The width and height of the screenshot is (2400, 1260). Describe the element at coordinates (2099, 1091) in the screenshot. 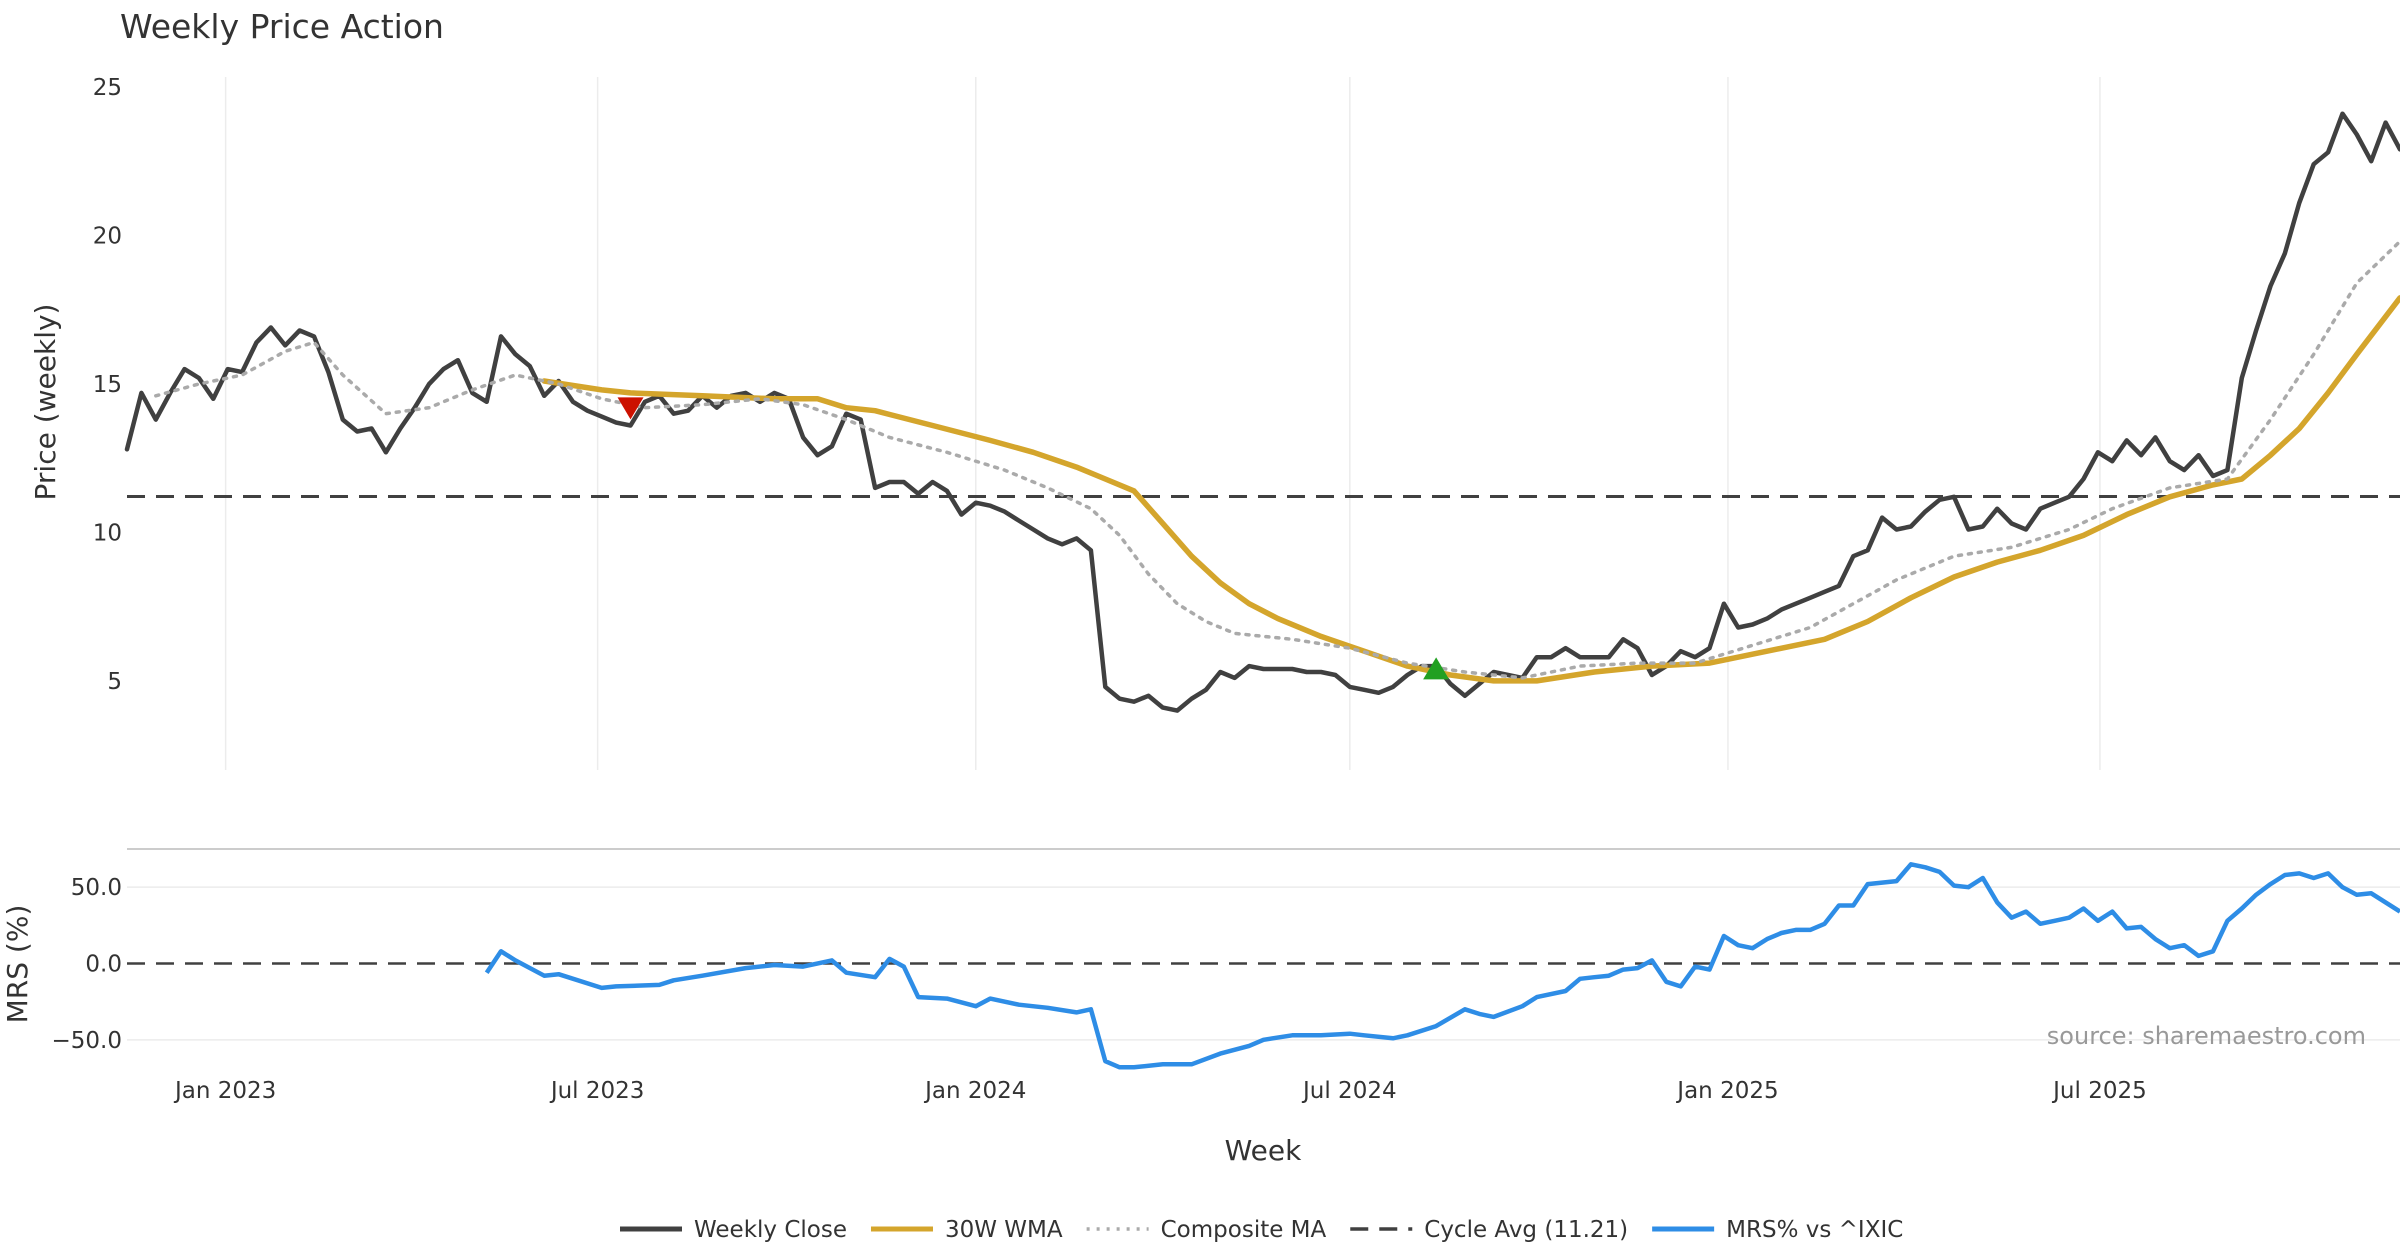

I see `x-tick-label: Jul 2025` at that location.